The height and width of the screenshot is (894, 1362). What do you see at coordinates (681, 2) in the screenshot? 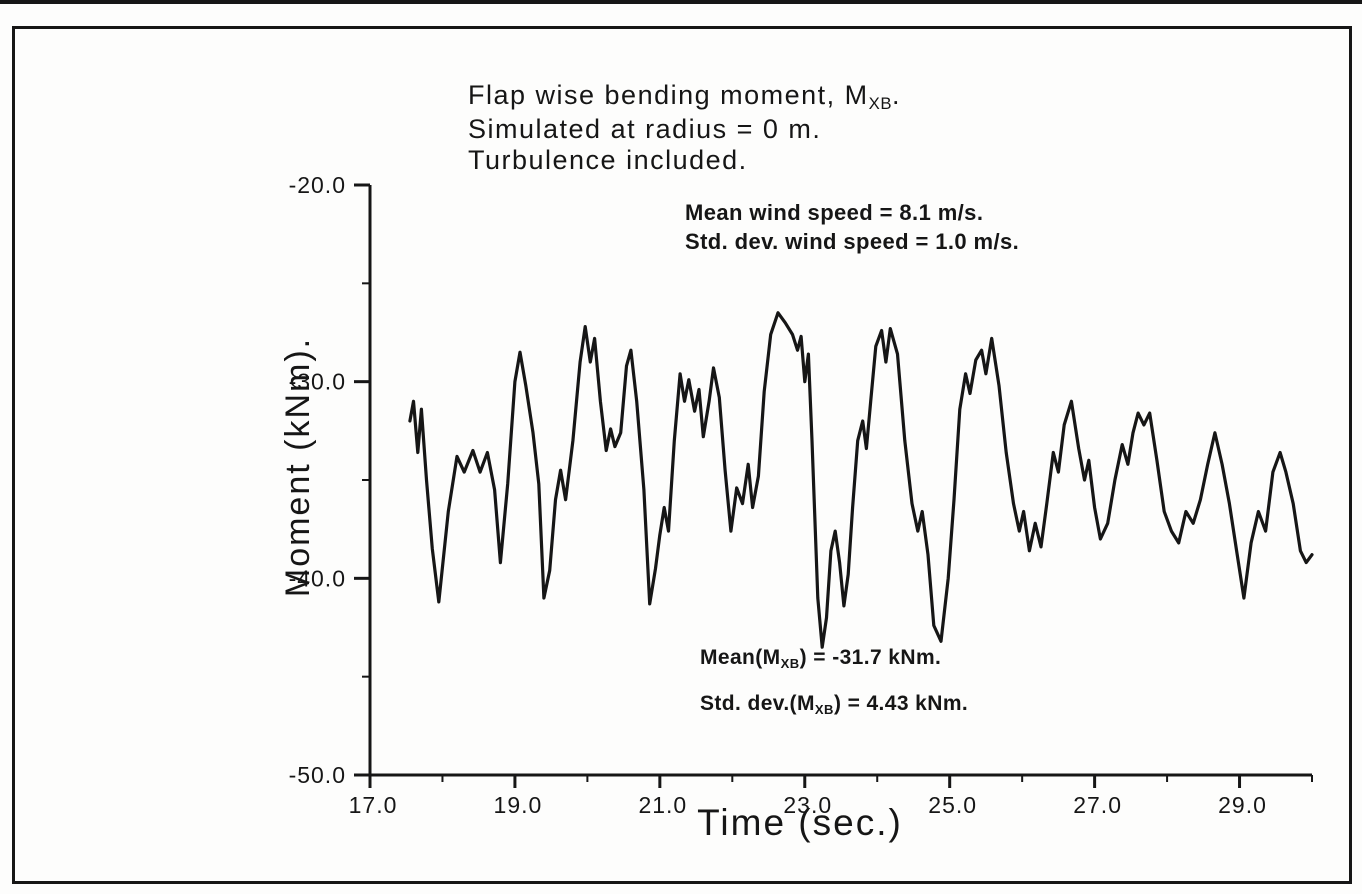
I see `scan-edge-line` at bounding box center [681, 2].